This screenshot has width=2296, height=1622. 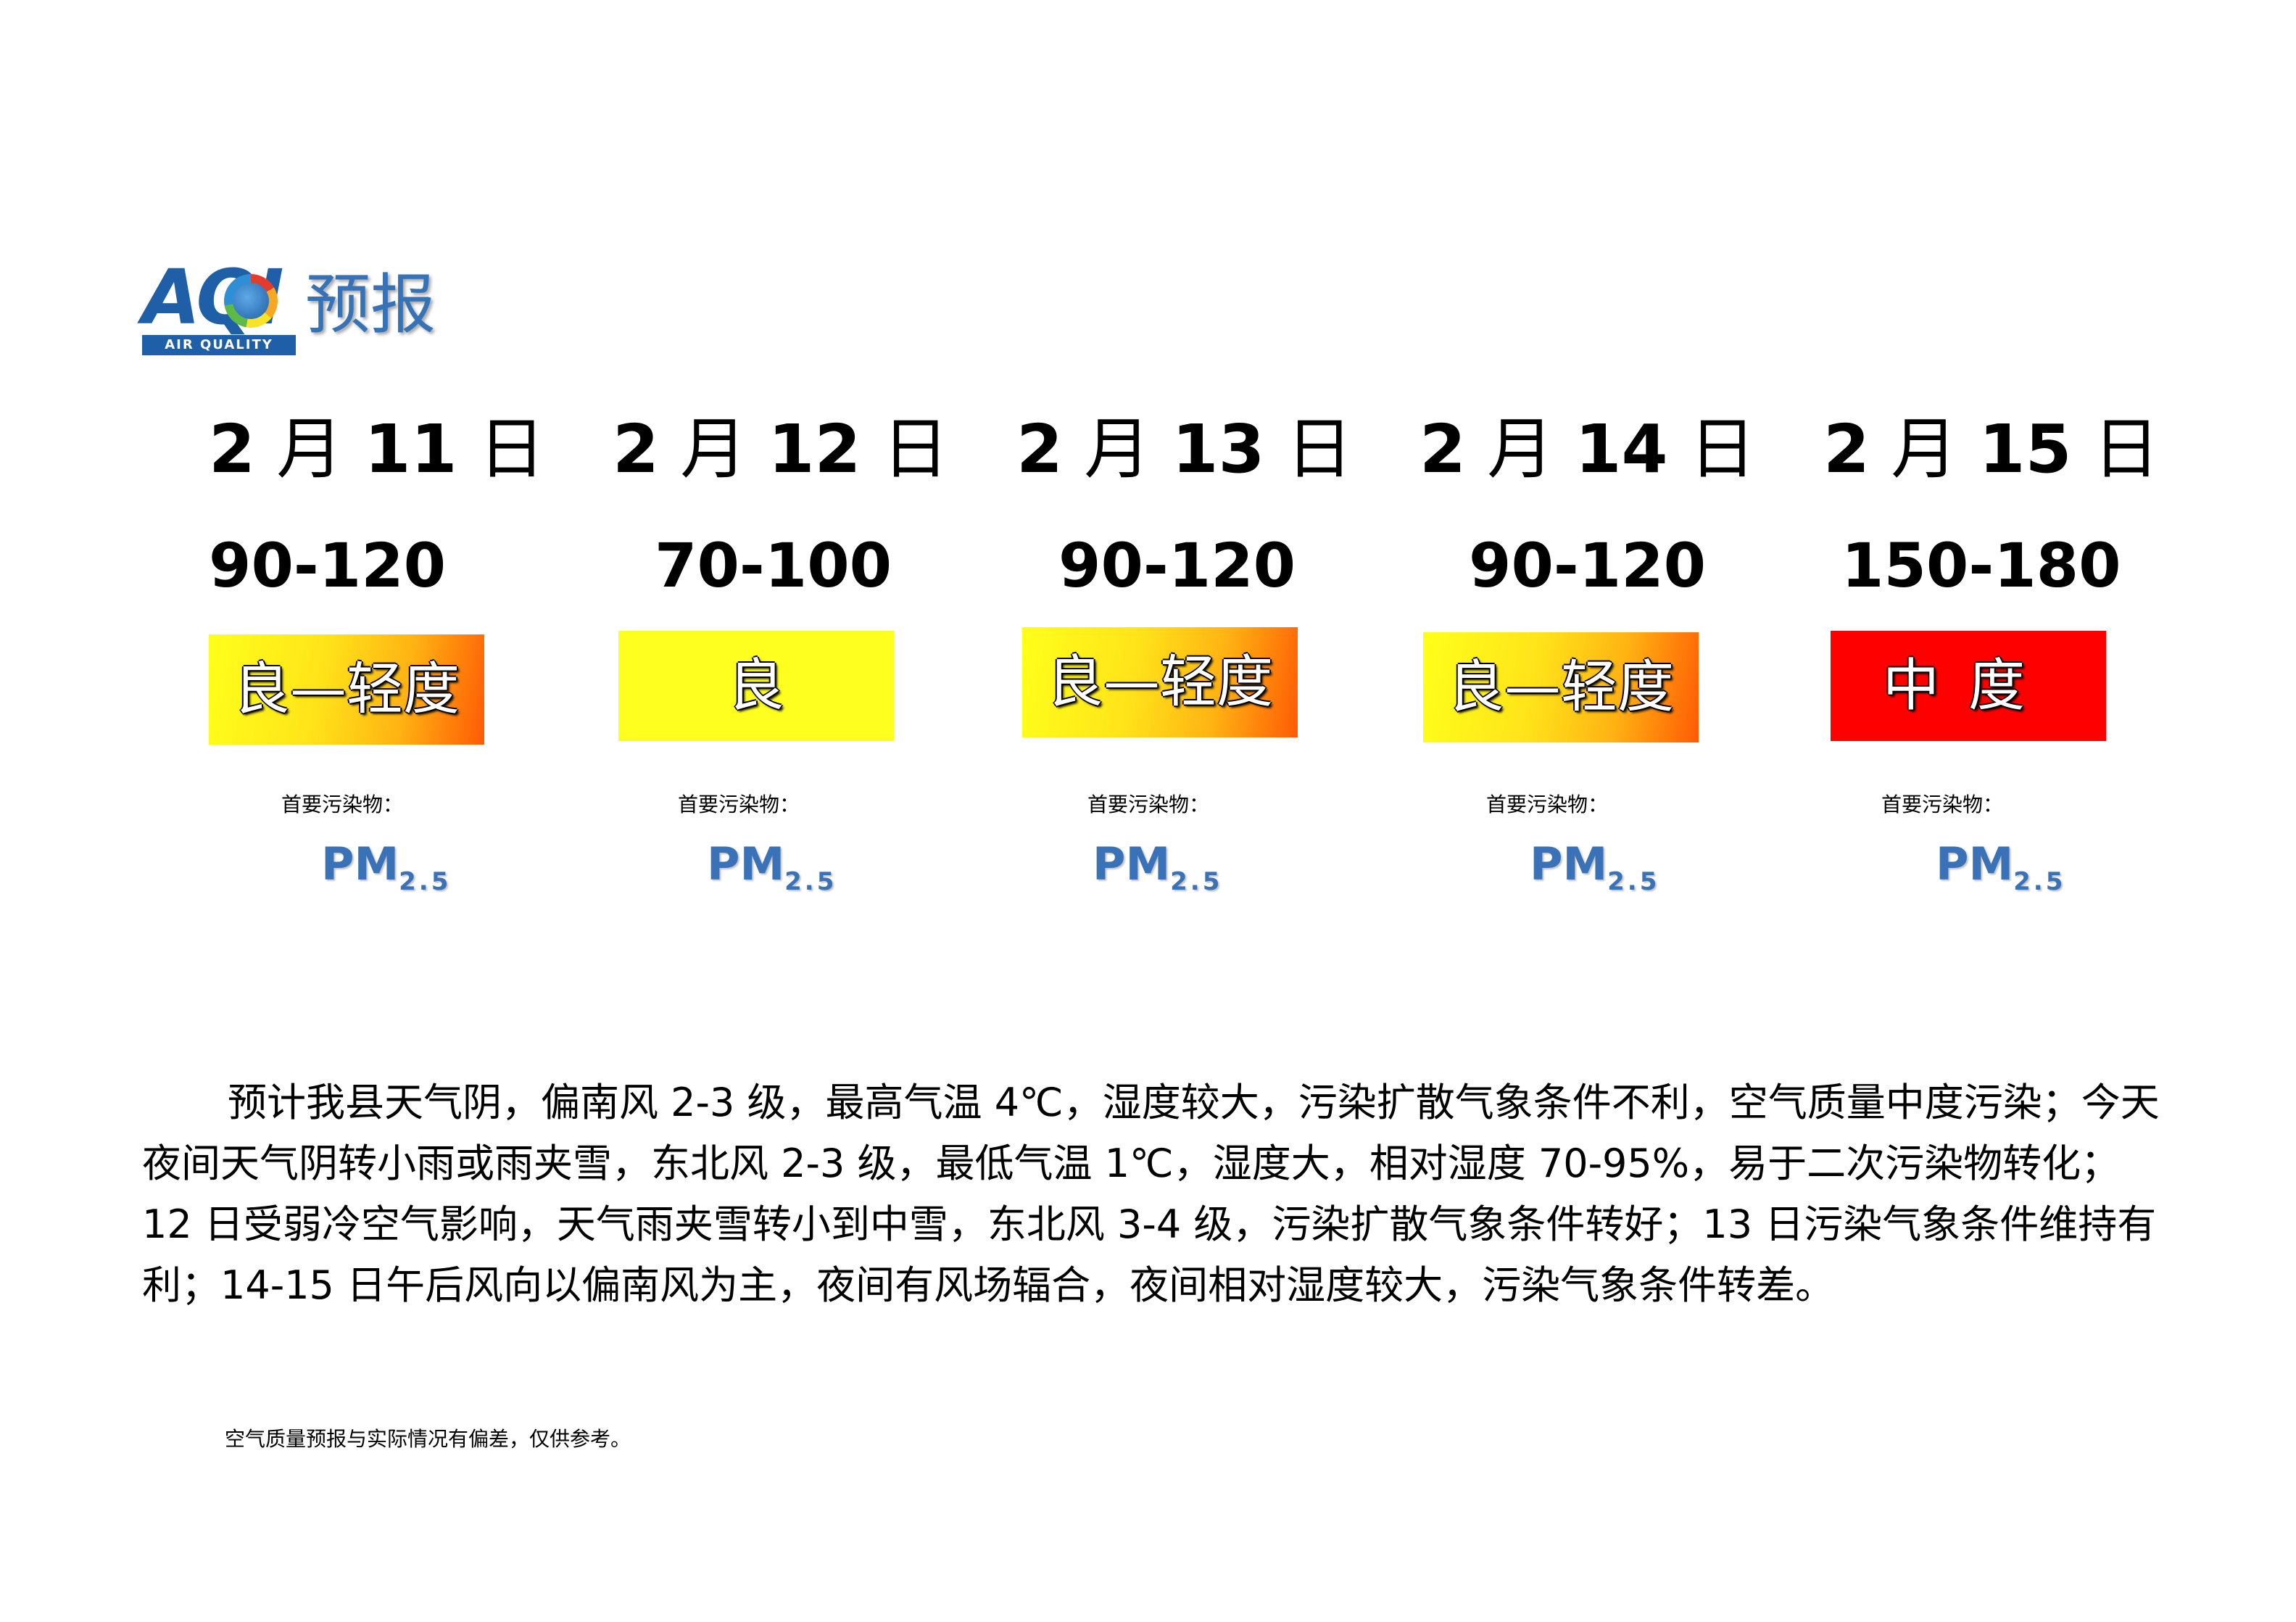 What do you see at coordinates (298, 315) in the screenshot?
I see `aqi-logo: AQI AIR QUALITY INDEX 预报` at bounding box center [298, 315].